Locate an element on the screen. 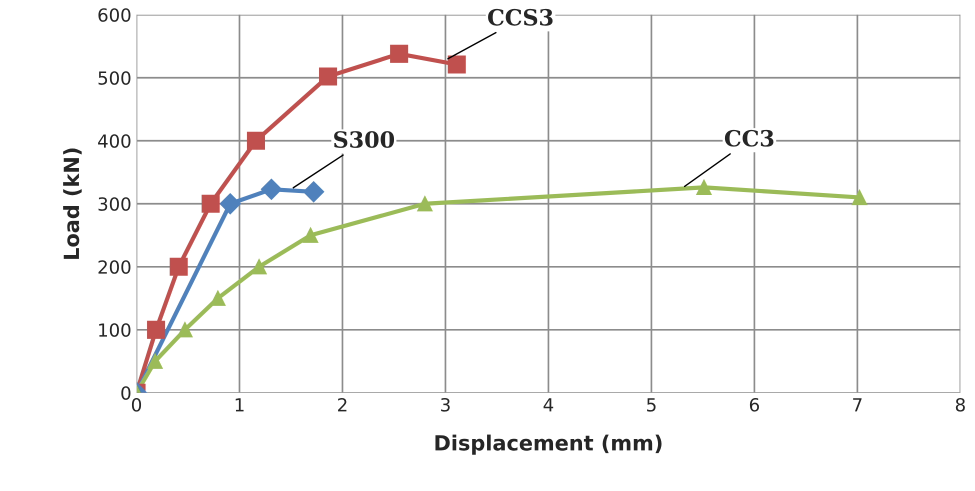  annotation: CC3 is located at coordinates (749, 138).